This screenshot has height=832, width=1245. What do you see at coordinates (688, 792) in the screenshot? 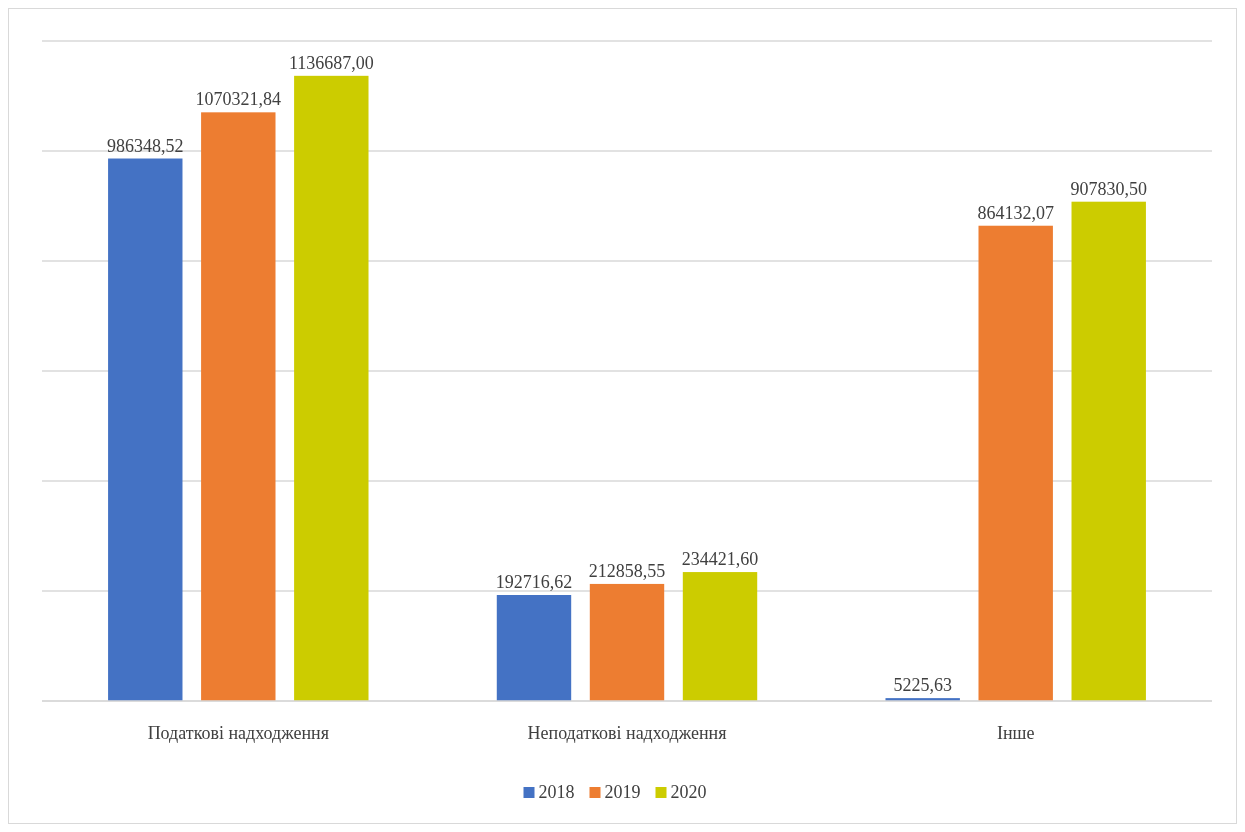
I see `legend-label: 2020` at bounding box center [688, 792].